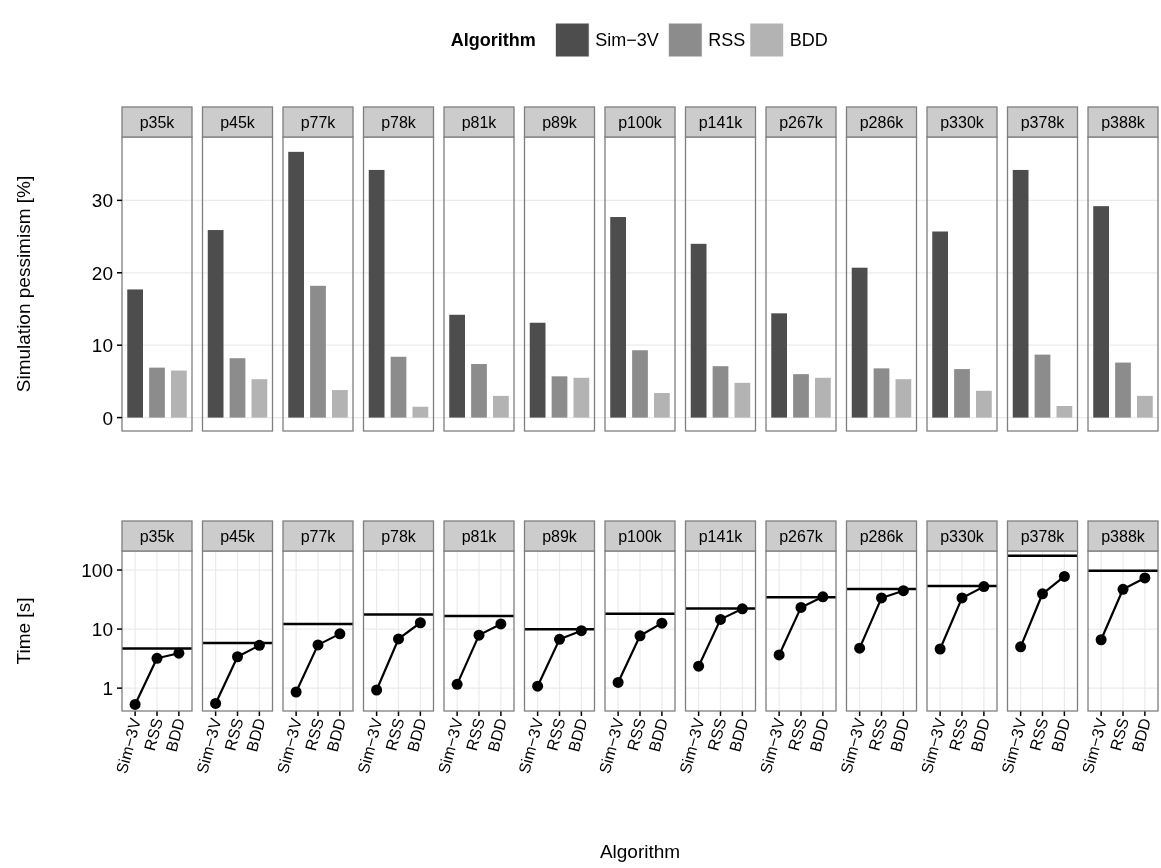 This screenshot has height=868, width=1161. I want to click on x-tick-label: p141k, so click(721, 122).